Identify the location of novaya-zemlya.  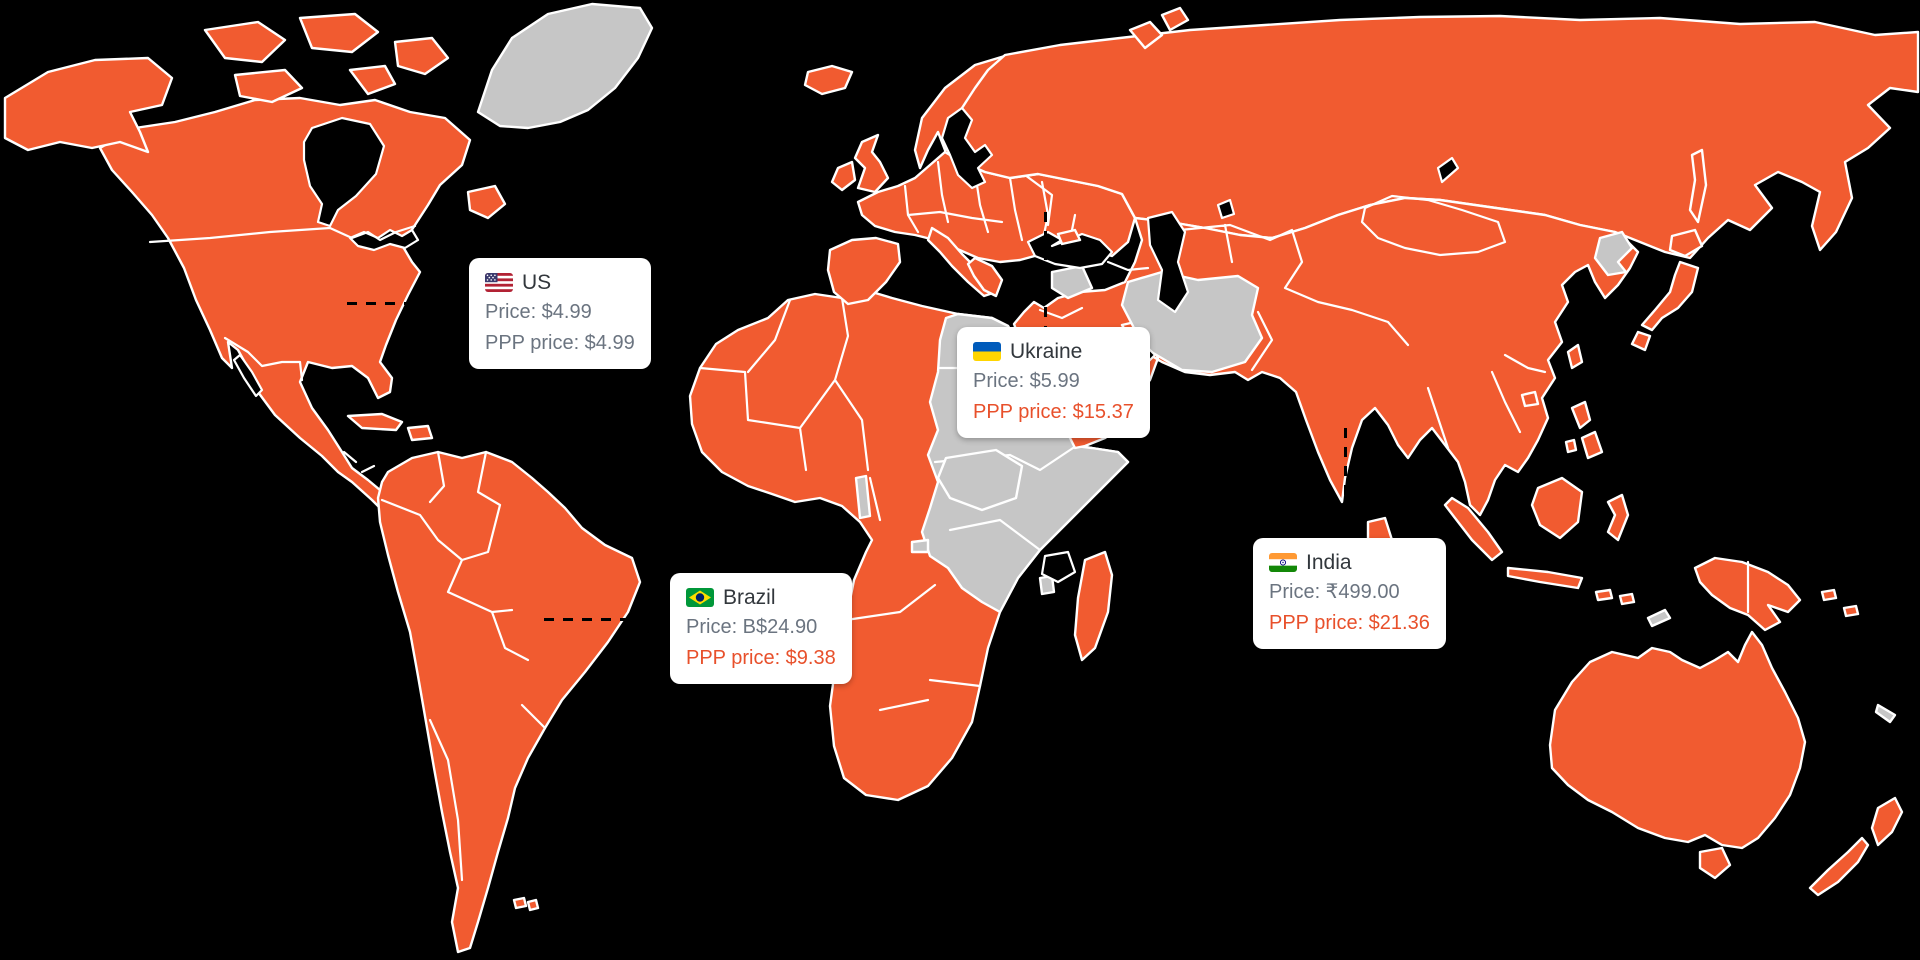
(1159, 28).